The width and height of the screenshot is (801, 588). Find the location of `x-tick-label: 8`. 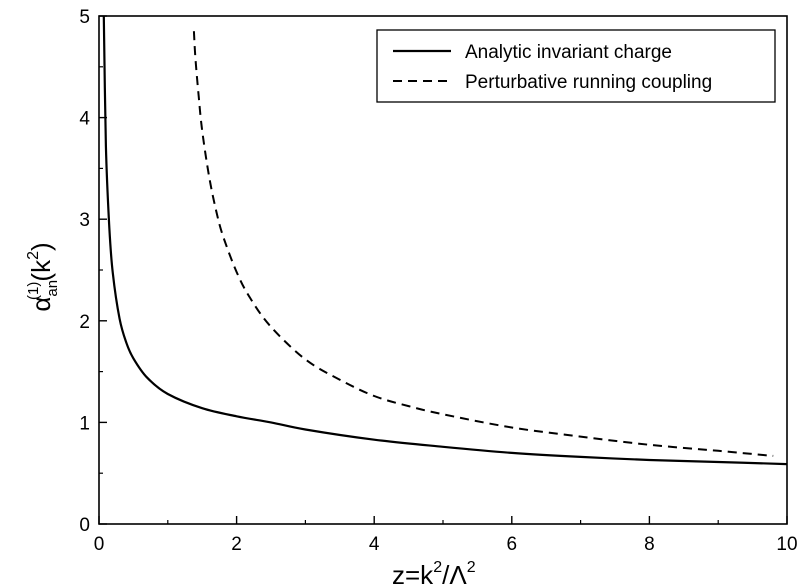

x-tick-label: 8 is located at coordinates (649, 544).